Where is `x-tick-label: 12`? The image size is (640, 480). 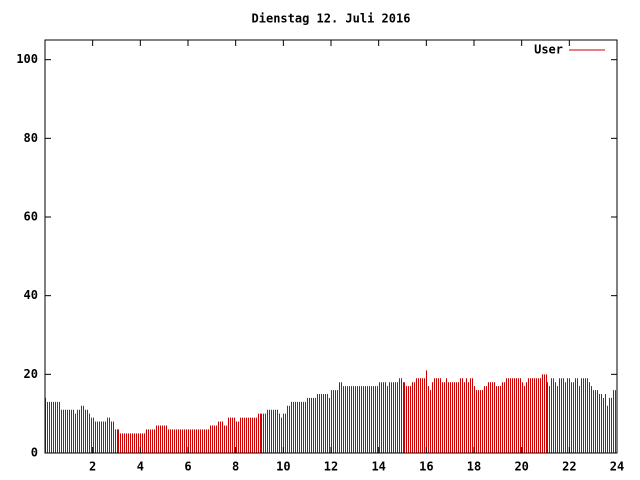
x-tick-label: 12 is located at coordinates (331, 467).